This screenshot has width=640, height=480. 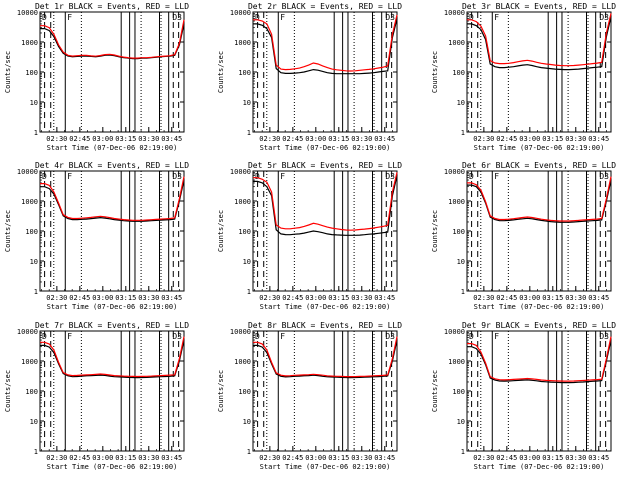 I want to click on panel-title: Det 3r BLACK = Events, RED = LLD, so click(x=539, y=6).